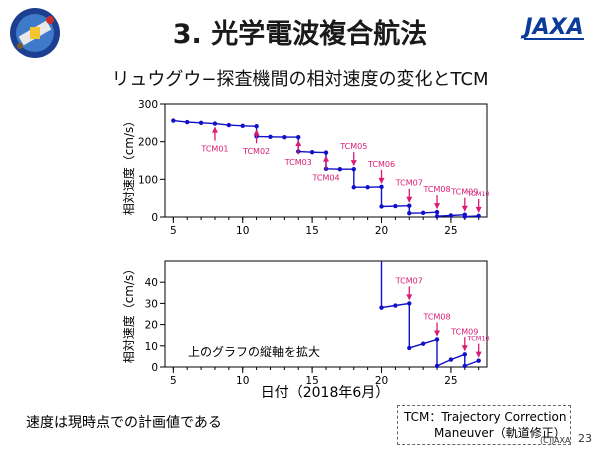 The width and height of the screenshot is (600, 450). What do you see at coordinates (325, 393) in the screenshot?
I see `x-axis-label: 日付（2018年6月）` at bounding box center [325, 393].